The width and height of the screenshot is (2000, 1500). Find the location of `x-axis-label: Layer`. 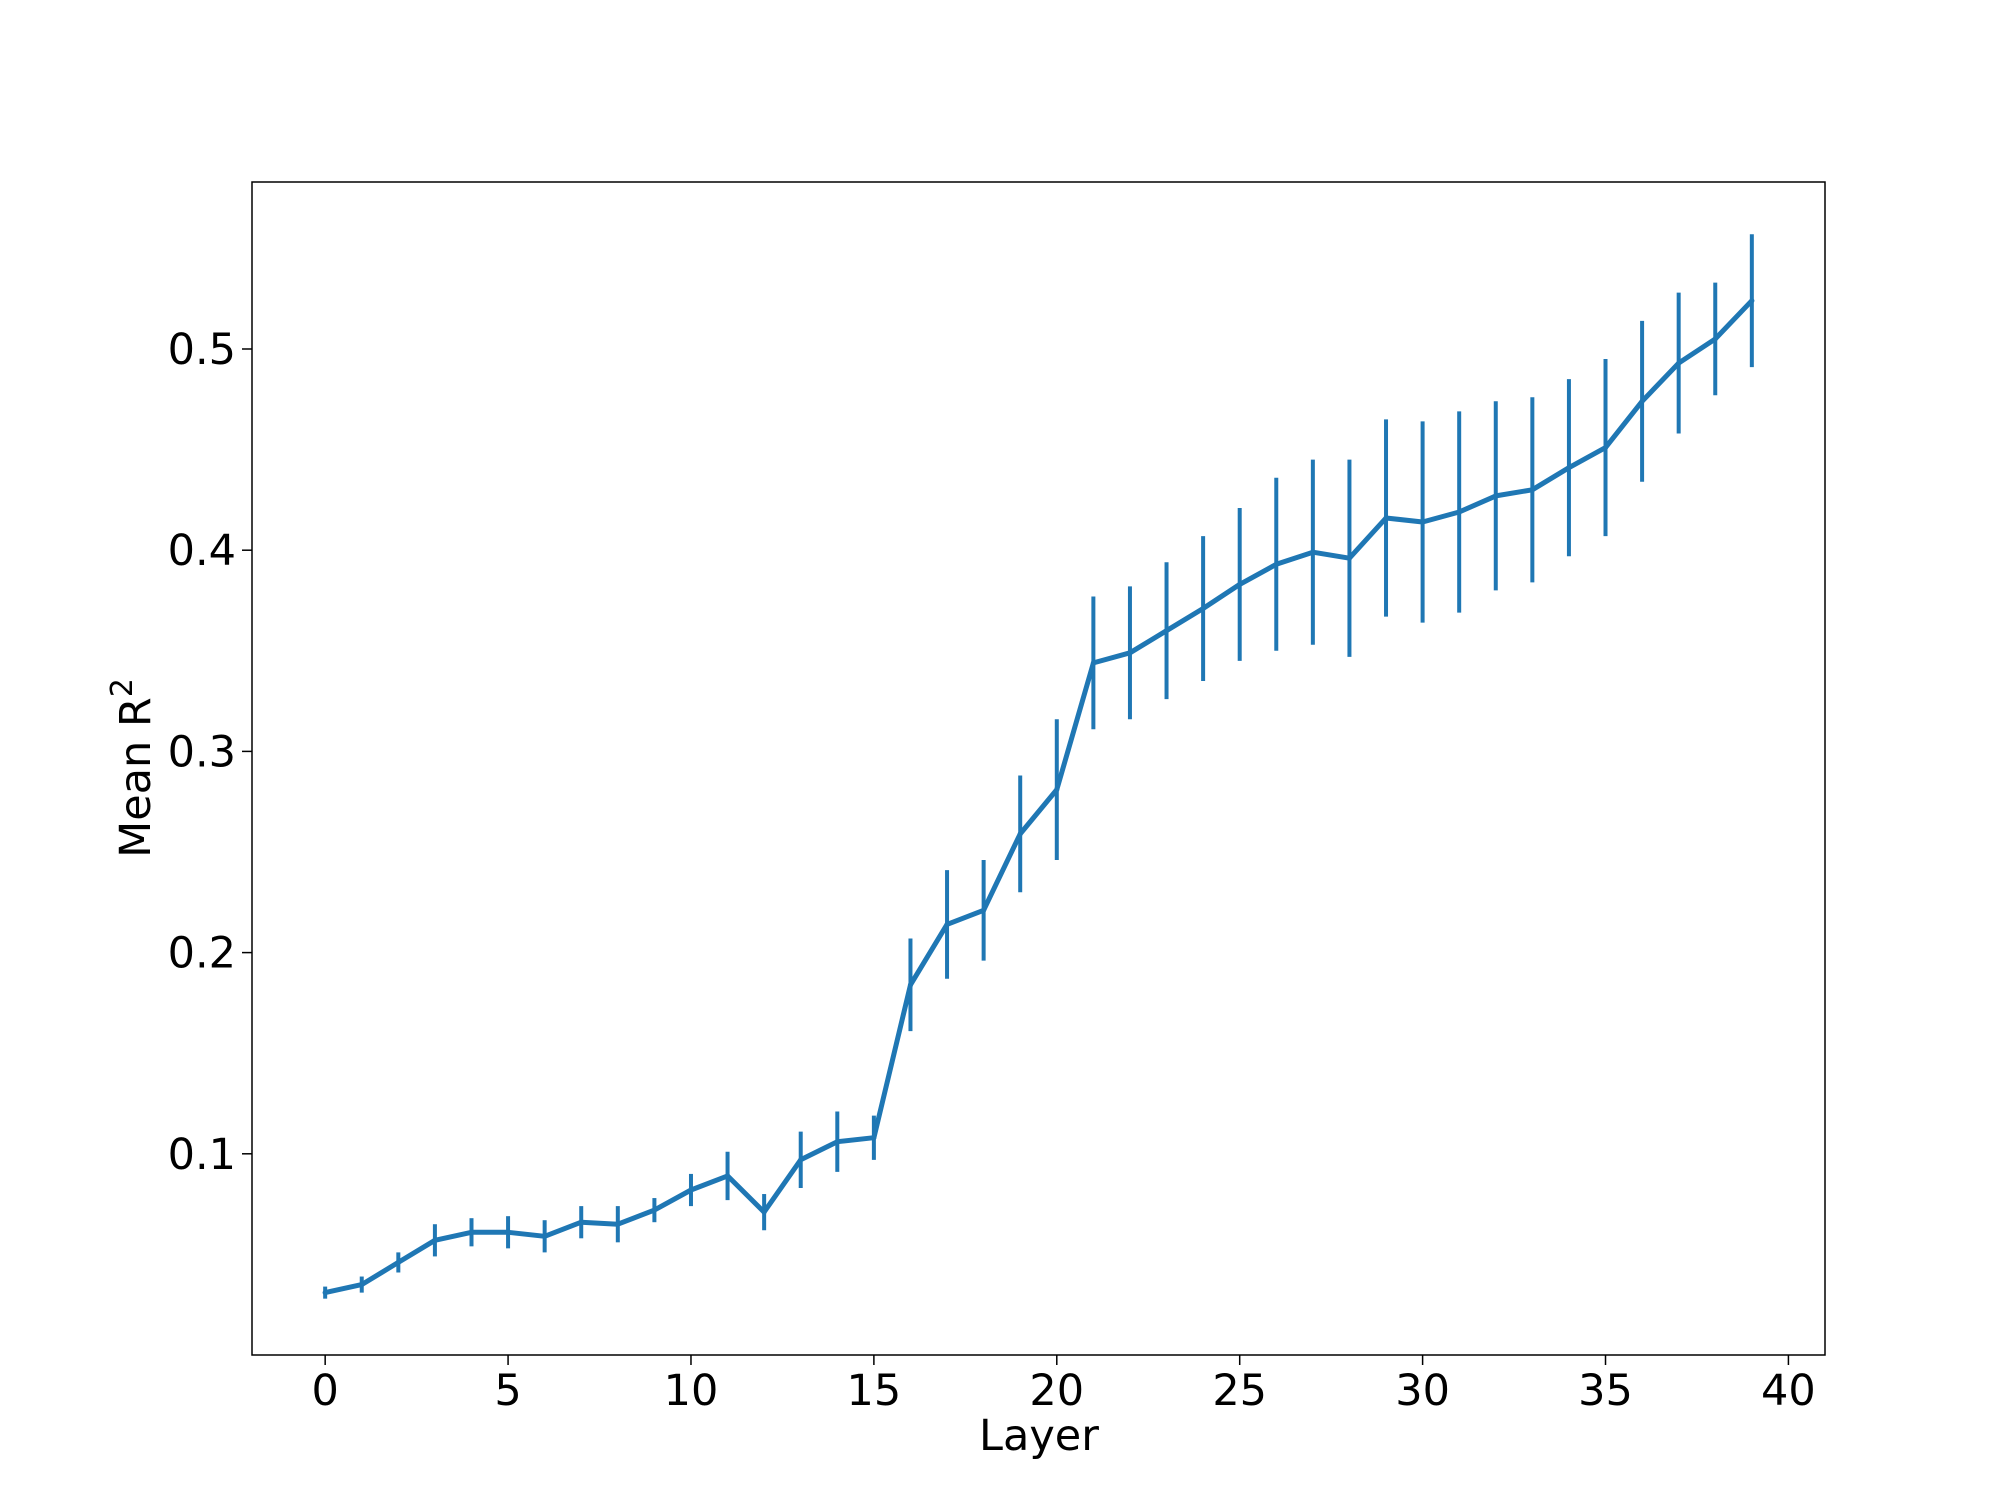

x-axis-label: Layer is located at coordinates (1039, 1436).